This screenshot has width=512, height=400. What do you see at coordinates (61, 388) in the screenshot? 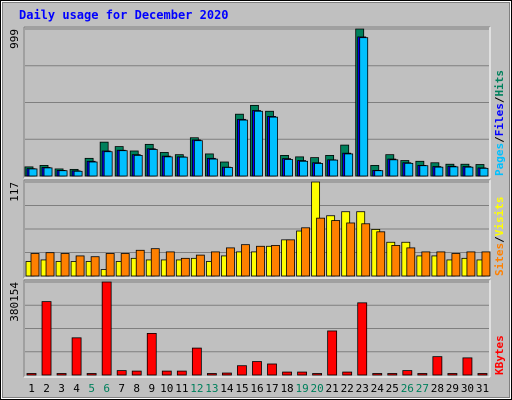
I see `x-tick-label: 3` at bounding box center [61, 388].